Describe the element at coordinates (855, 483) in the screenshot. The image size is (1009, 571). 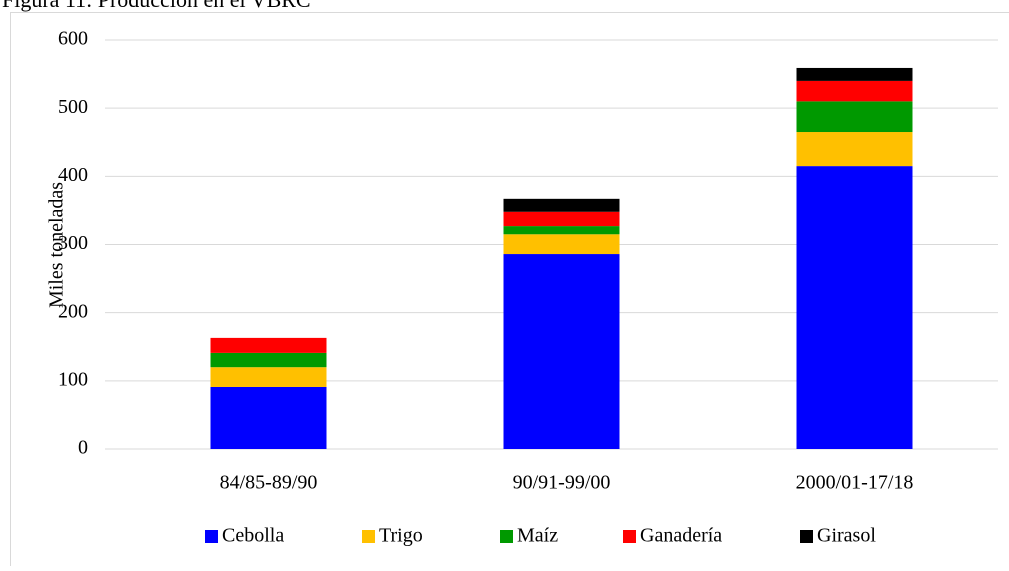
I see `x-tick-label: 2000/01-17/18` at that location.